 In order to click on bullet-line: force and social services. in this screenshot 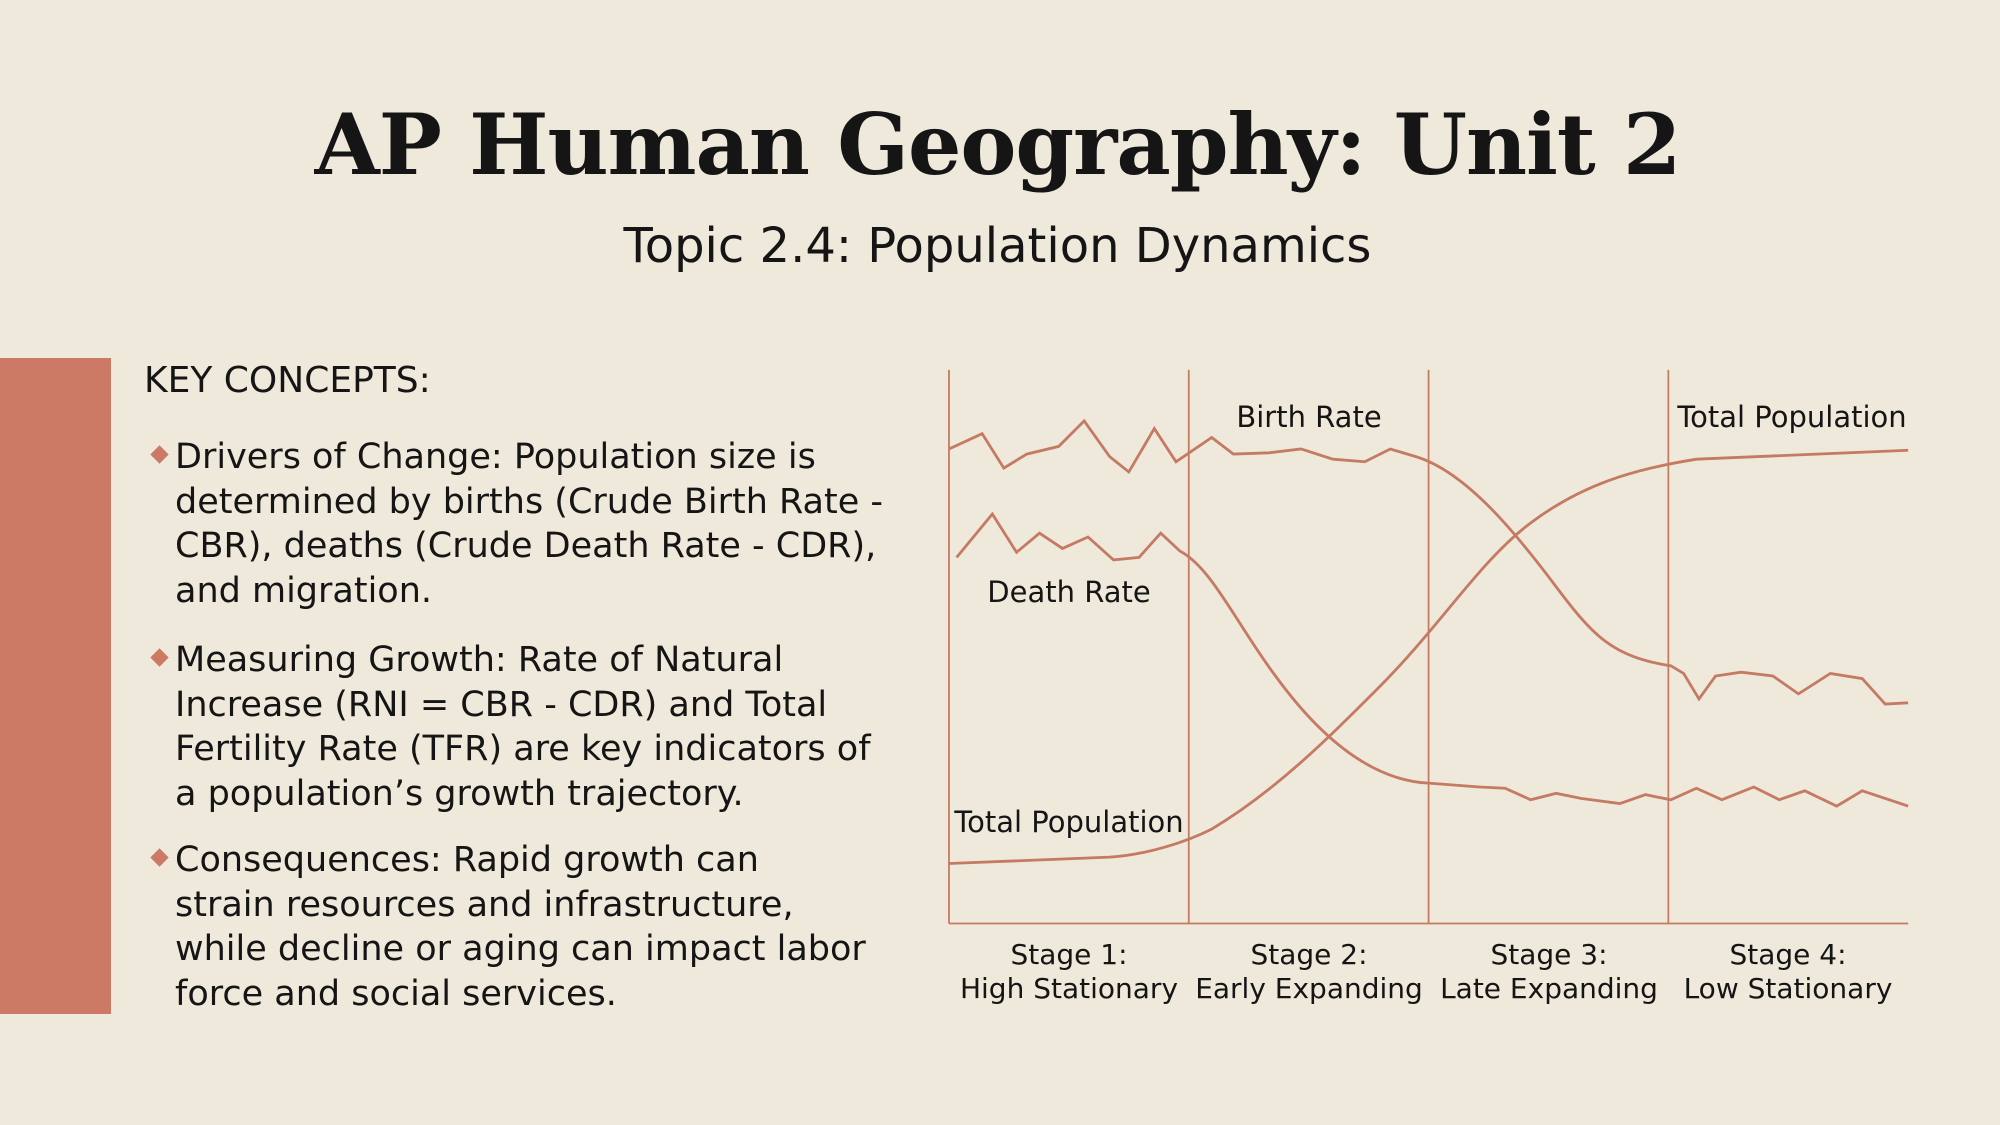, I will do `click(396, 993)`.